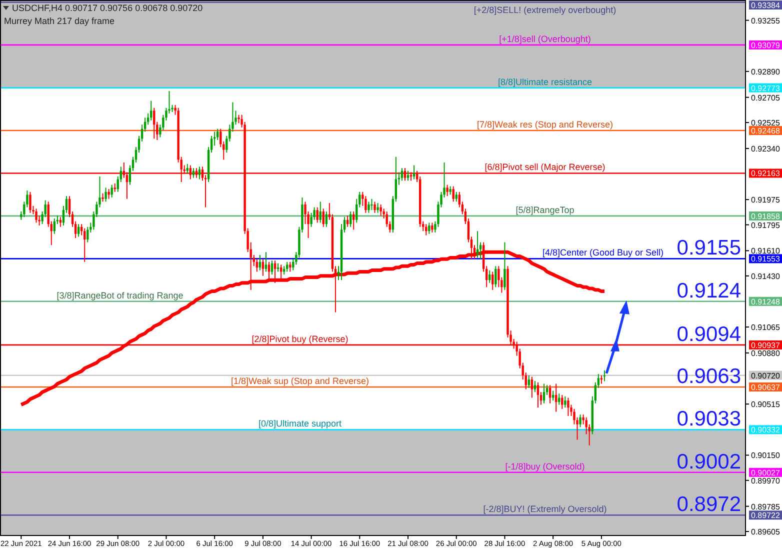  I want to click on y-tick-label: 0.91610, so click(765, 251).